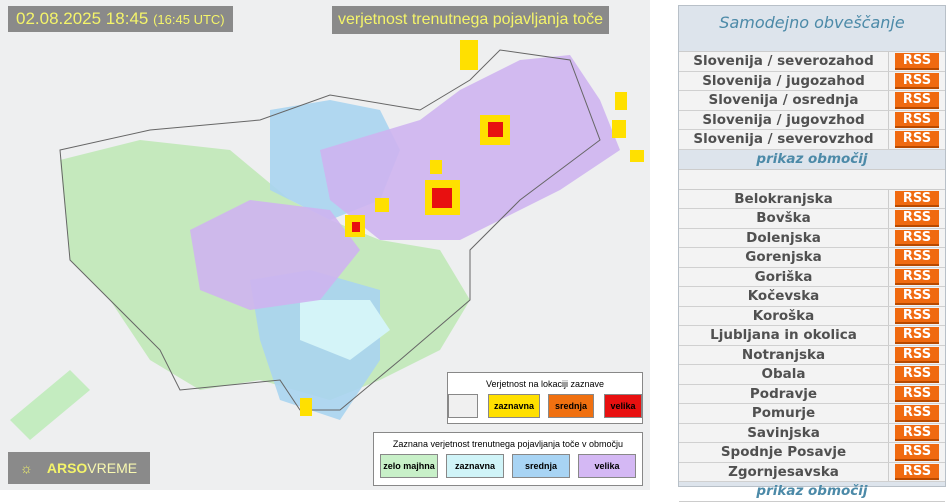  Describe the element at coordinates (784, 80) in the screenshot. I see `feed-name: Slovenija / jugozahod` at that location.